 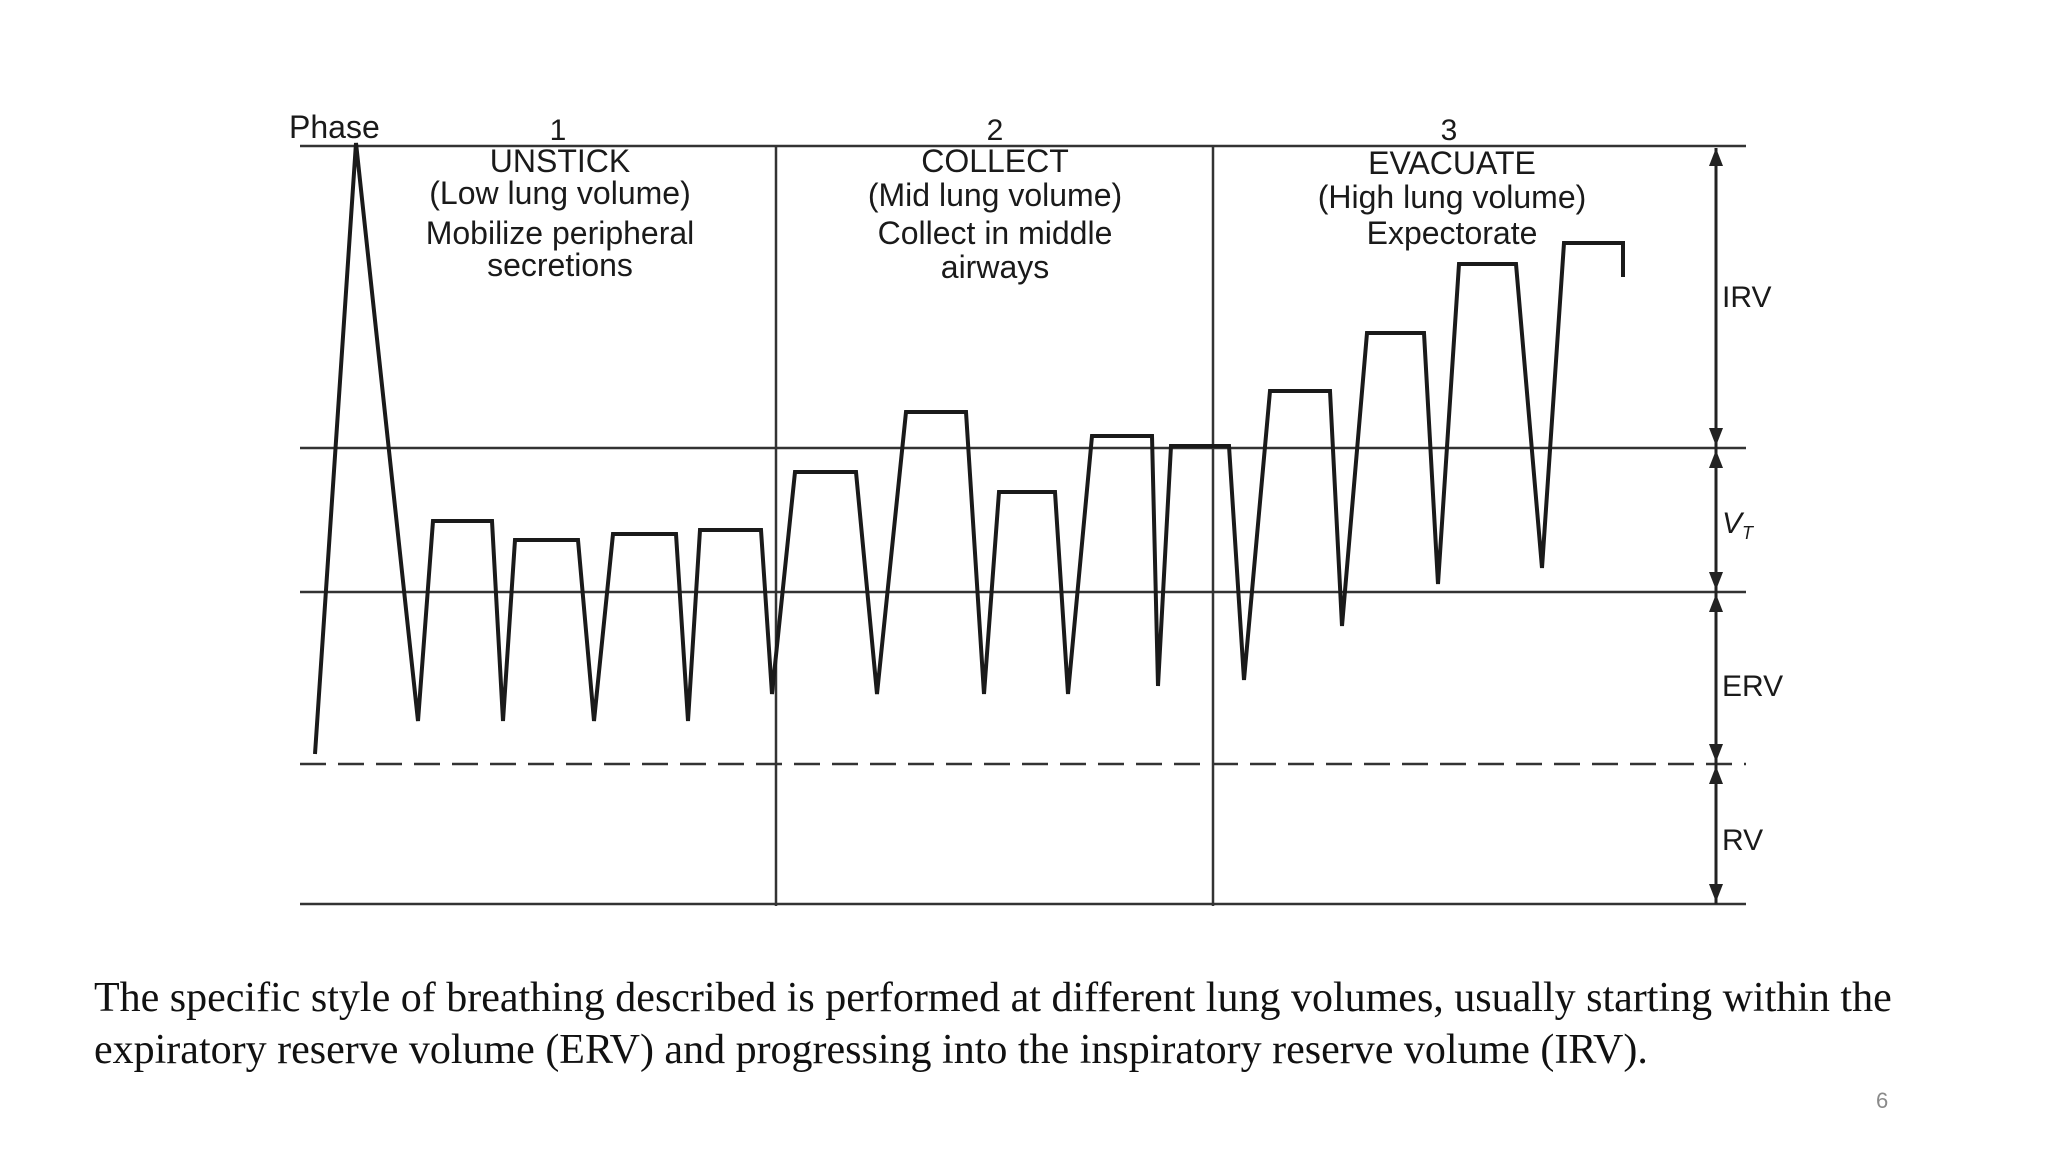 What do you see at coordinates (995, 130) in the screenshot?
I see `phase-2-number: 2` at bounding box center [995, 130].